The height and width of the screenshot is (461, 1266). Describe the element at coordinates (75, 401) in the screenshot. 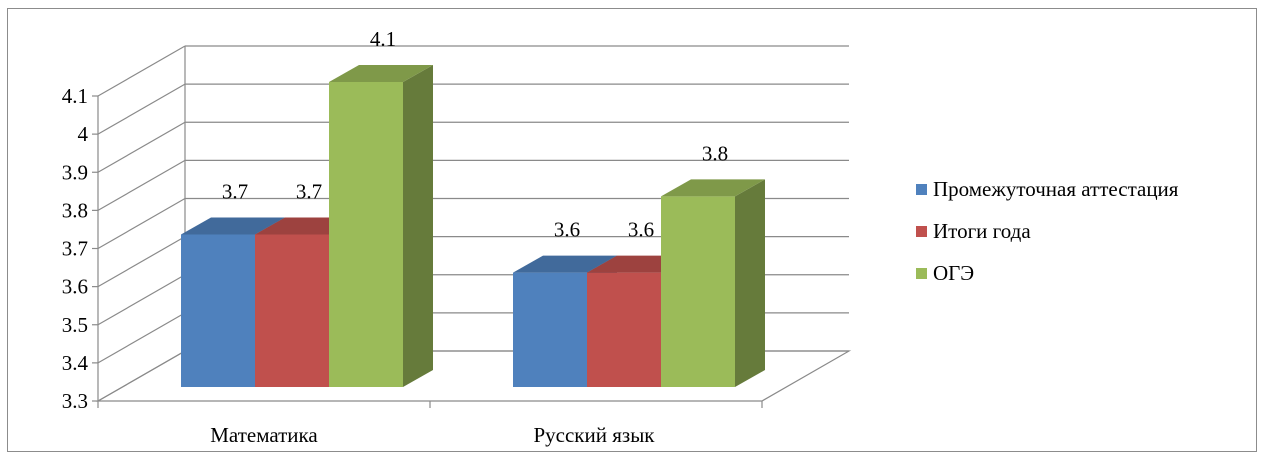

I see `y-tick-label: 3.3` at that location.